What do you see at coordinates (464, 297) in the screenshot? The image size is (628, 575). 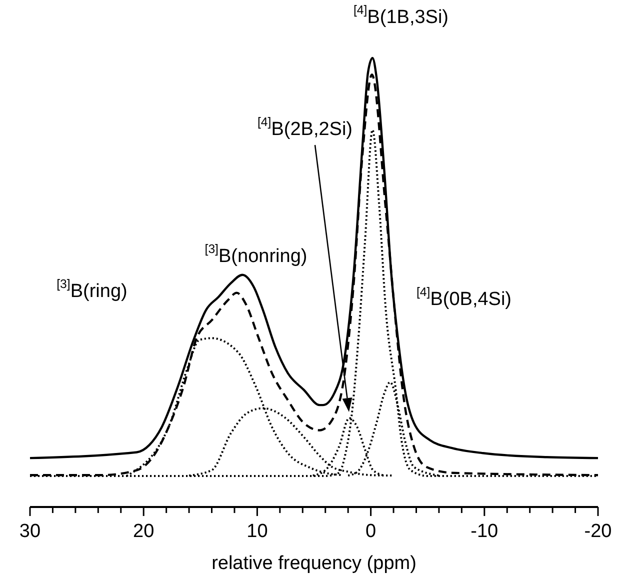 I see `annotation: $^{[4]}$B(0B,4Si)` at bounding box center [464, 297].